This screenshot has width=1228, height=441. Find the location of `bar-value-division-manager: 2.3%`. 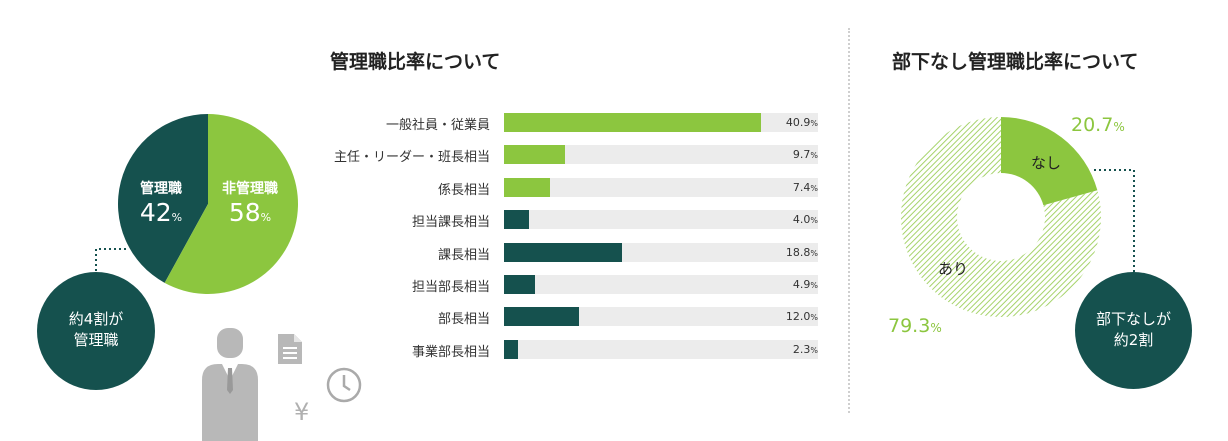

bar-value-division-manager: 2.3% is located at coordinates (805, 349).